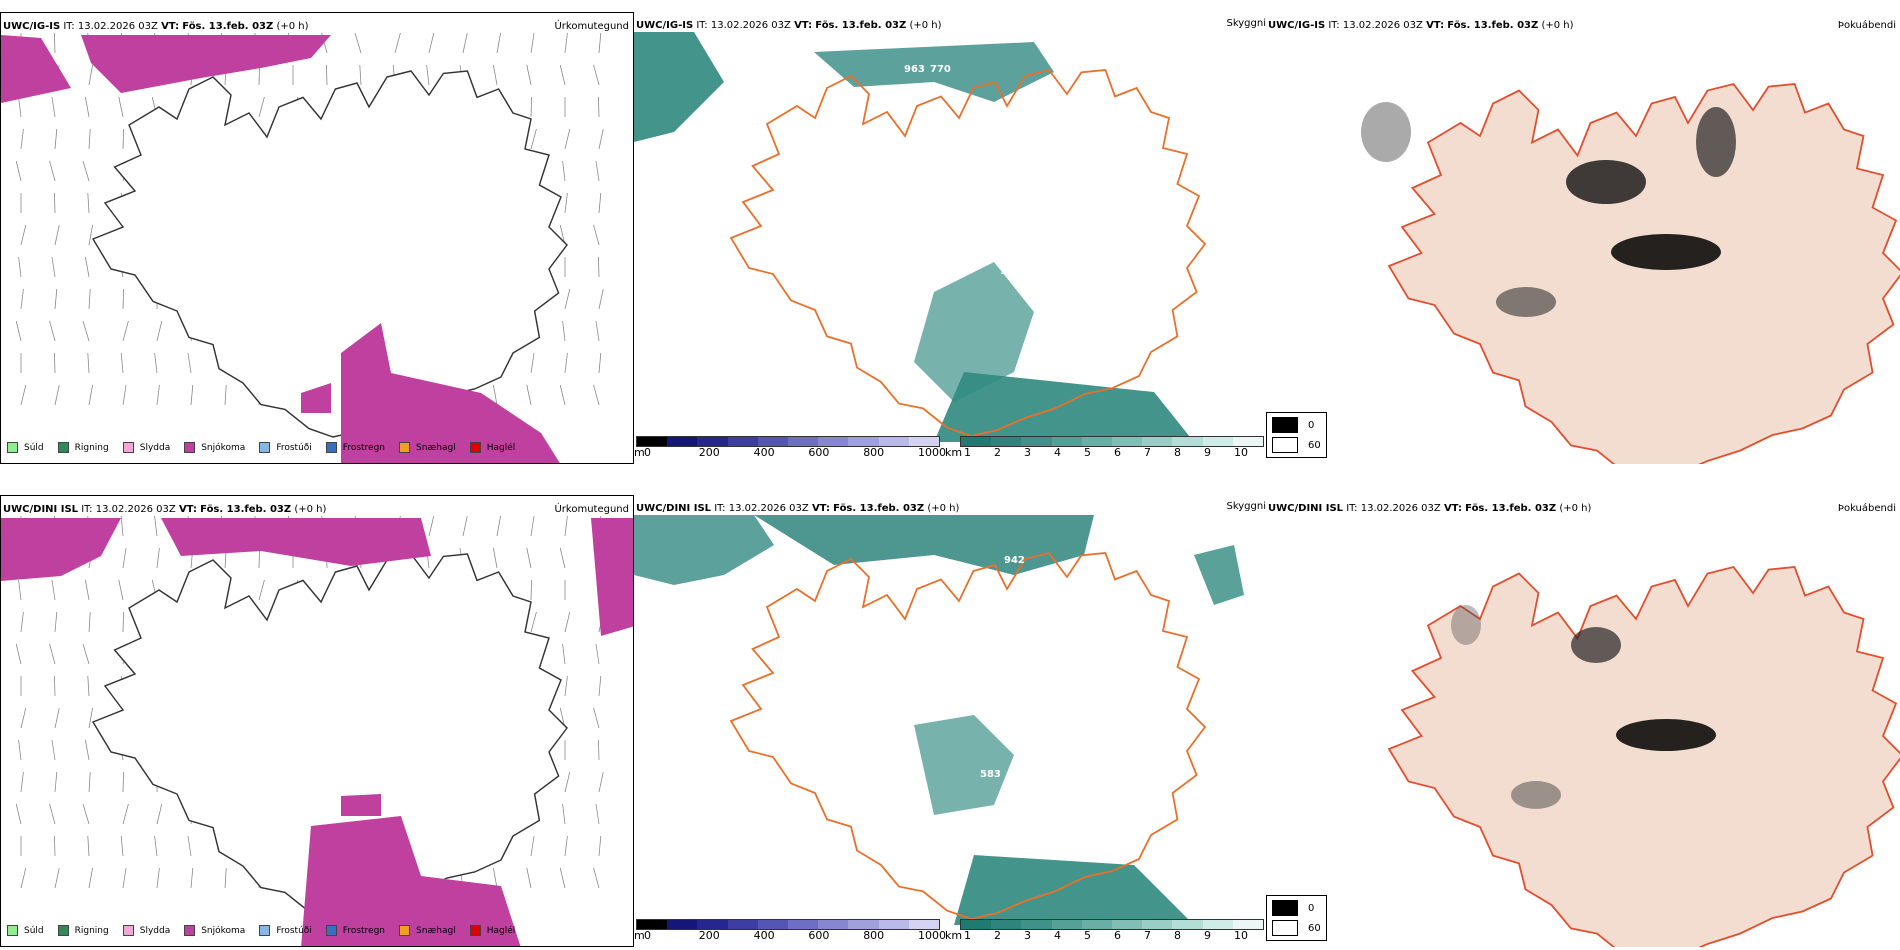 The width and height of the screenshot is (1900, 950). I want to click on legend-label: Súld, so click(34, 447).